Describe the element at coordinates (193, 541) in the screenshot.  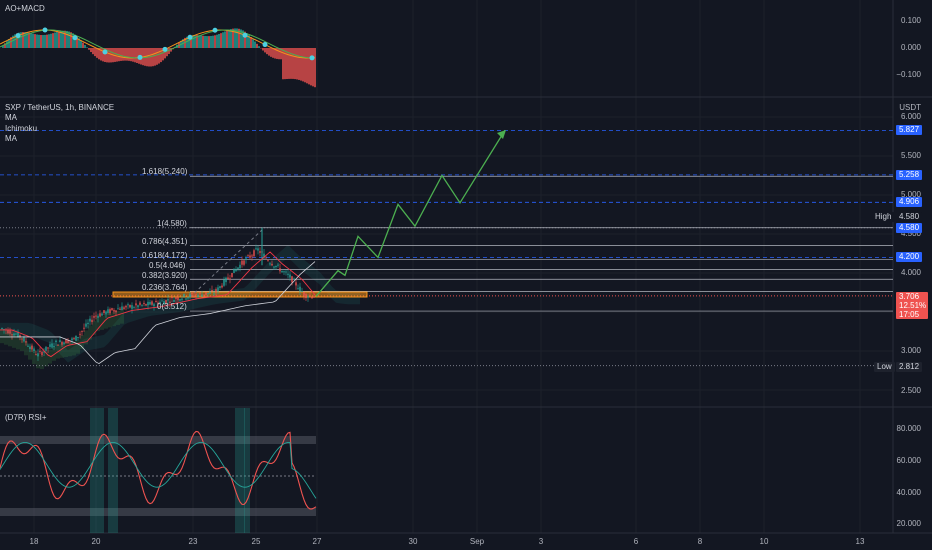
I see `x-axis-tick: 23` at that location.